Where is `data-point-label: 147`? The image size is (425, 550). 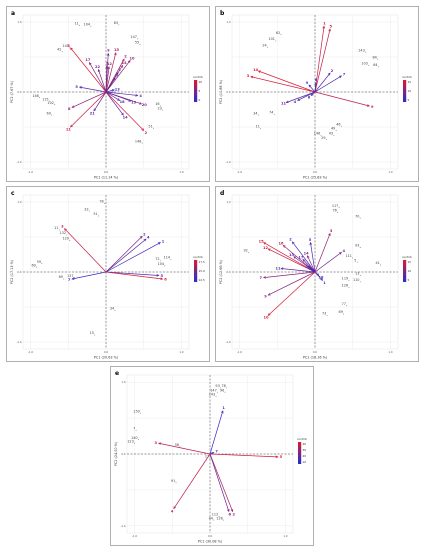
data-point-label: 147 is located at coordinates (213, 390).